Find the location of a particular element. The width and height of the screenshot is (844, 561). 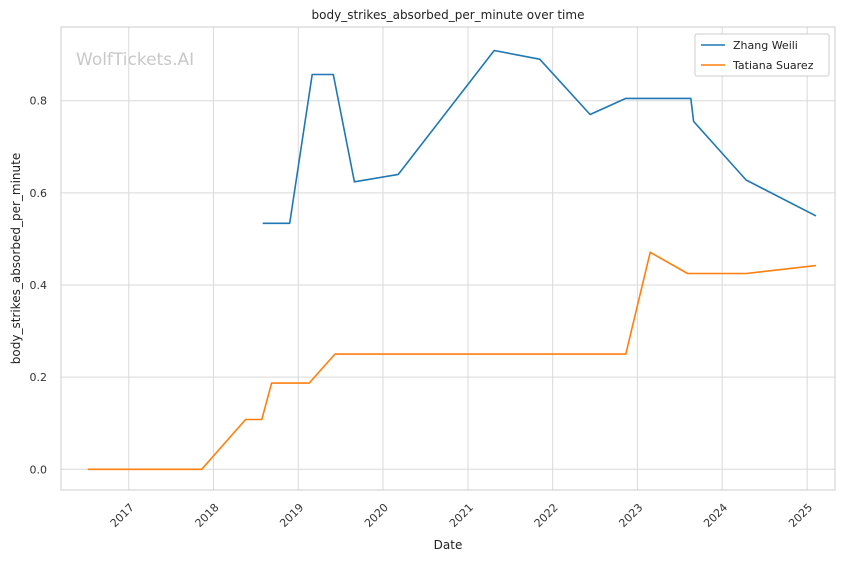

y-tick-label: 0.4 is located at coordinates (39, 285).